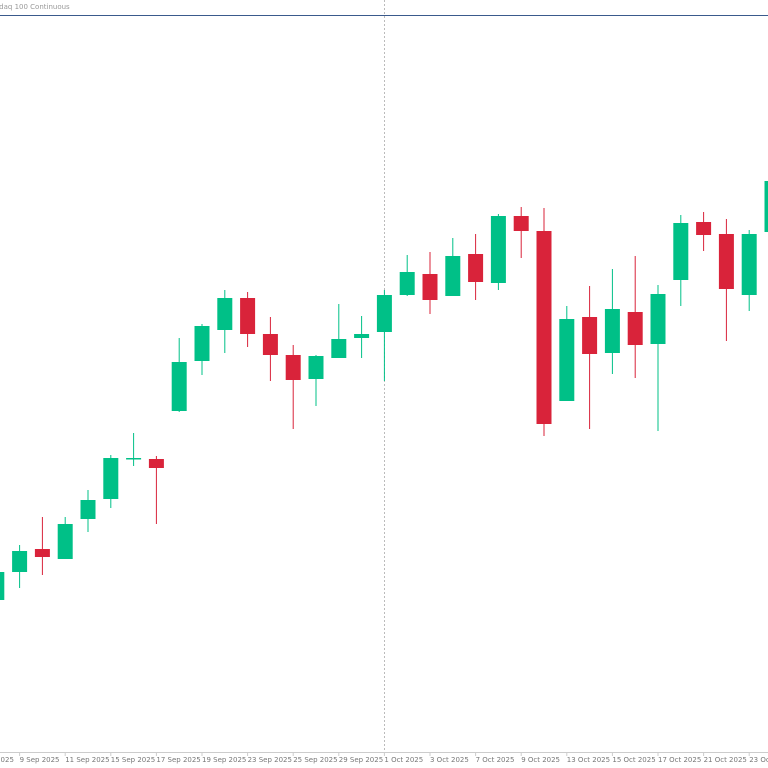 The width and height of the screenshot is (768, 768). What do you see at coordinates (40, 760) in the screenshot?
I see `x-tick-label: 9 Sep 2025` at bounding box center [40, 760].